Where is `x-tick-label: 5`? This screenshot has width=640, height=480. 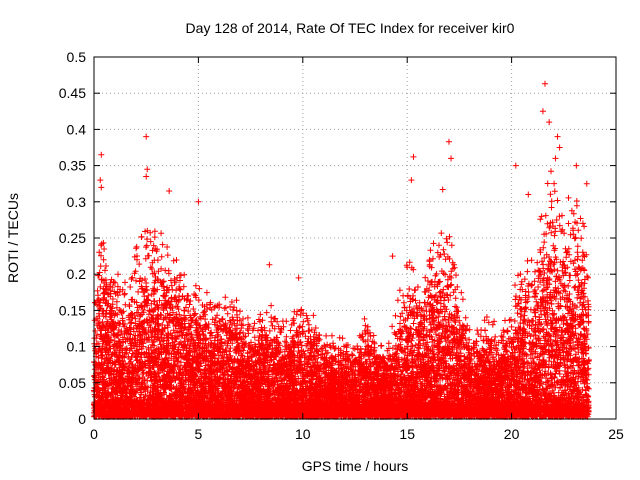 x-tick-label: 5 is located at coordinates (199, 434).